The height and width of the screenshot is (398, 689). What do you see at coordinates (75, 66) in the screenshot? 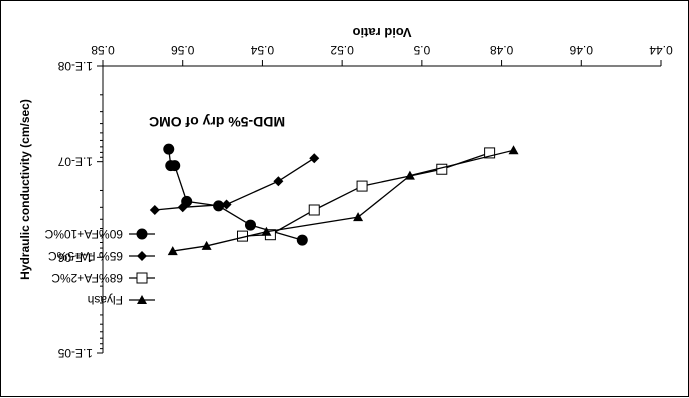
I see `y-tick-label: 1.E-08` at bounding box center [75, 66].